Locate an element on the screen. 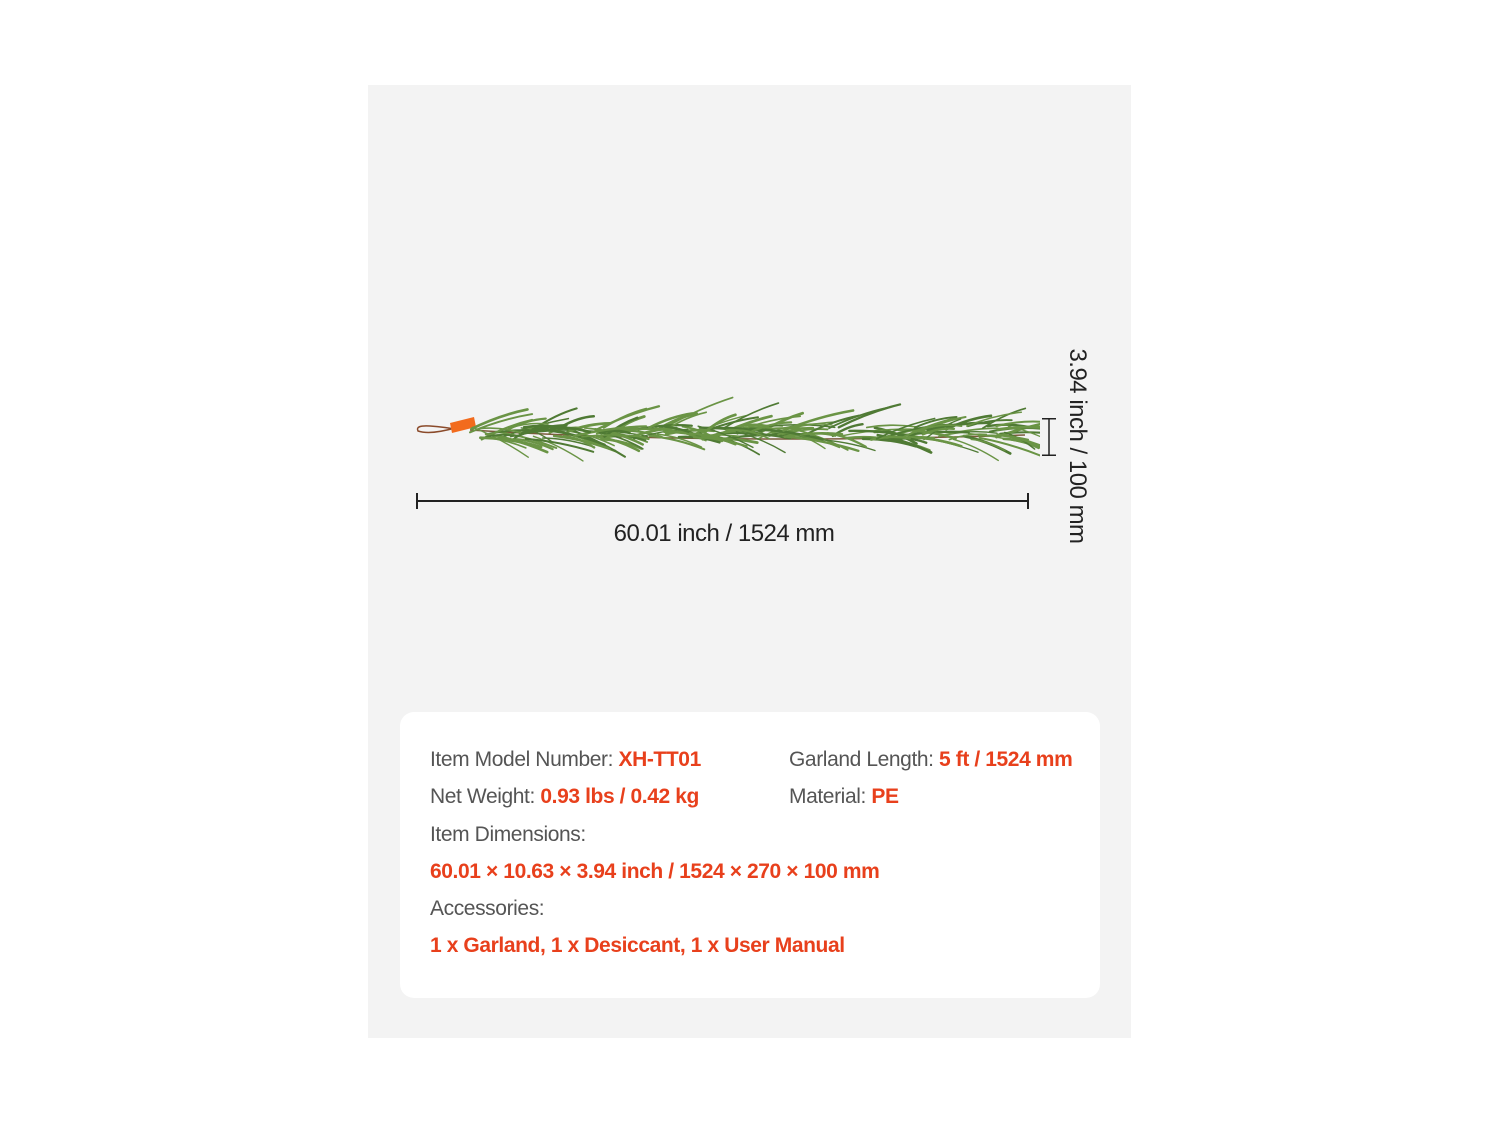  spec-value: XH-TT01 is located at coordinates (659, 759).